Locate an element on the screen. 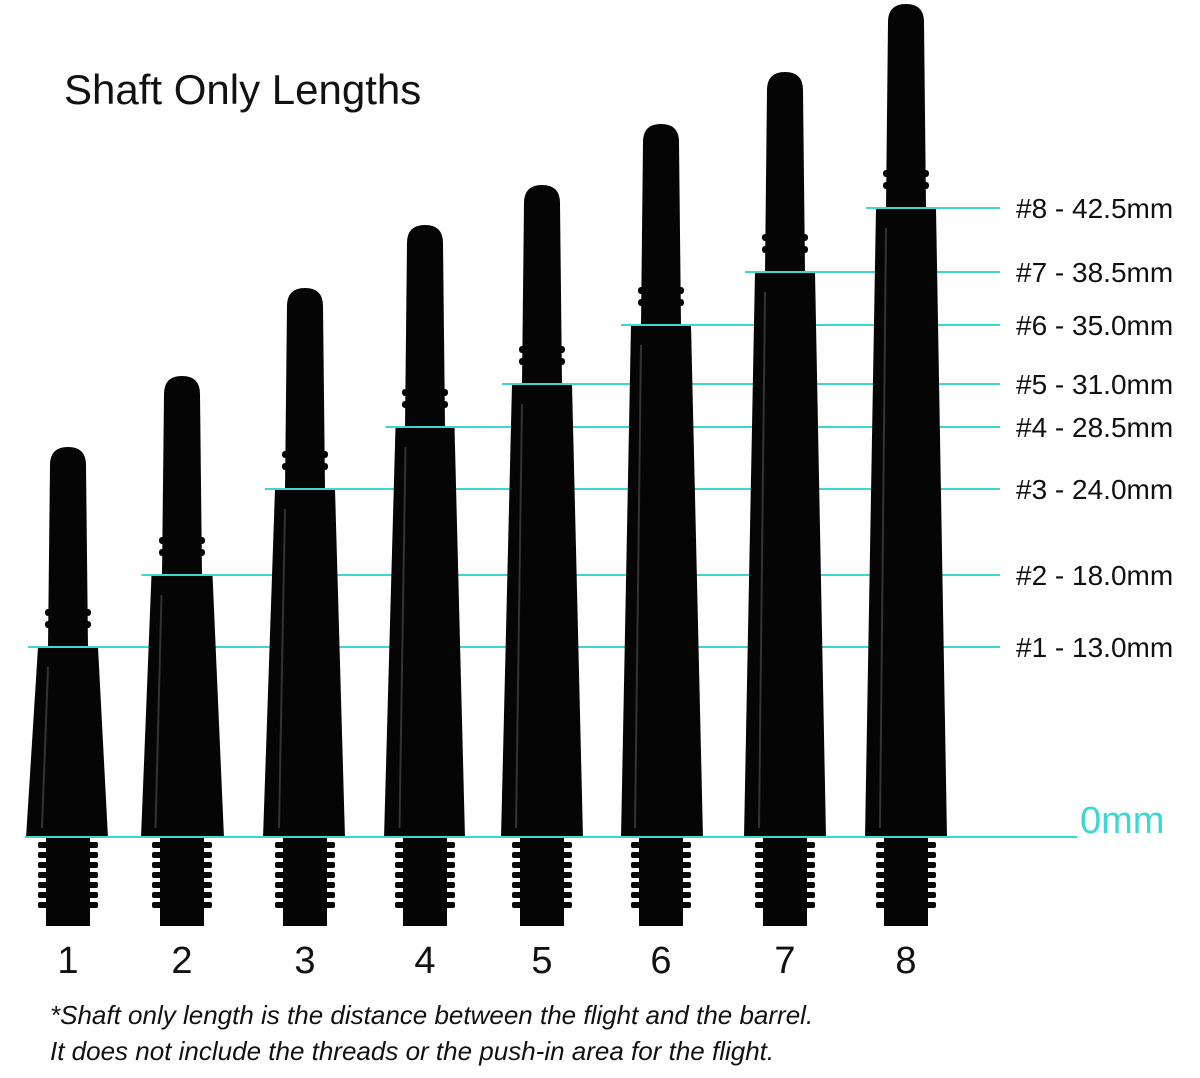 The image size is (1200, 1078). shaft-number-label: 7 is located at coordinates (784, 961).